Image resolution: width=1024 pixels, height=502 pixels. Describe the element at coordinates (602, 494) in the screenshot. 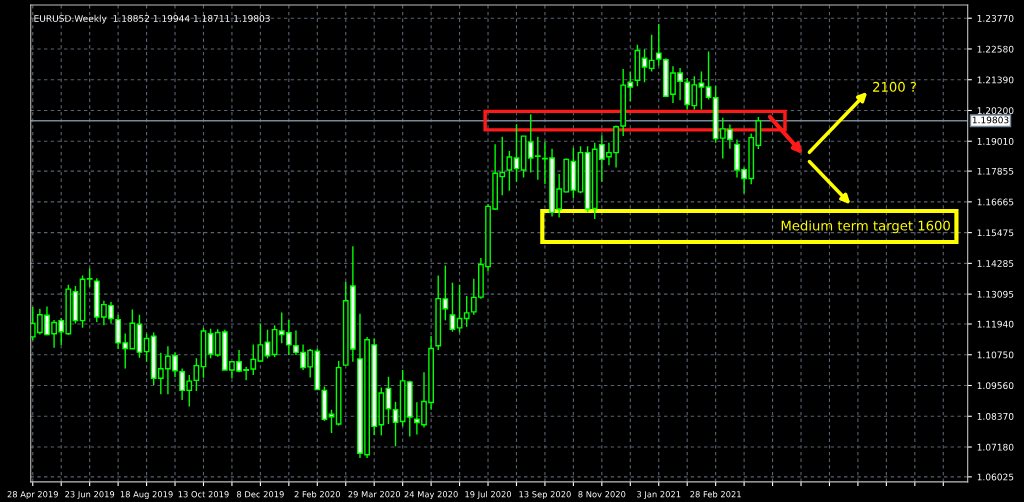

I see `x-tick-label: 8 Nov 2020` at that location.